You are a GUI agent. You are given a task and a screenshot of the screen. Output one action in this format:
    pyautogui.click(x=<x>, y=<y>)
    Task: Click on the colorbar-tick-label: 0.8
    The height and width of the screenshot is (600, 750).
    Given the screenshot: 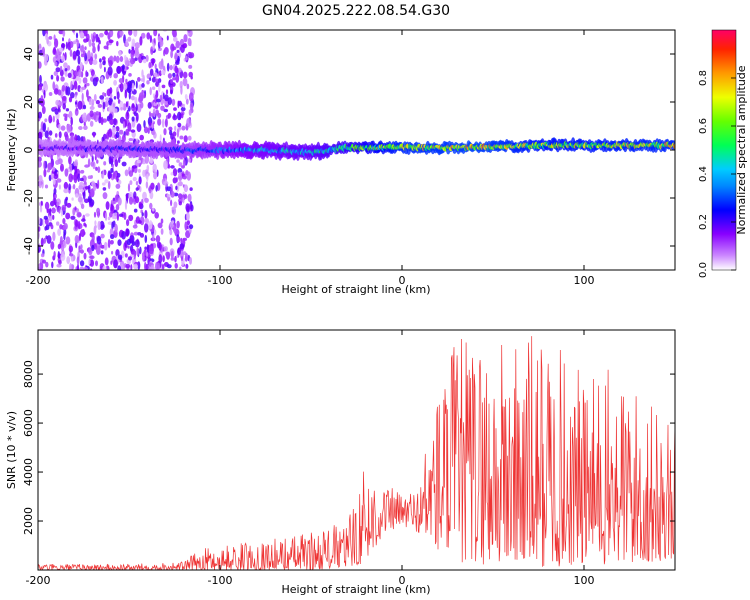 What is the action you would take?
    pyautogui.click(x=703, y=78)
    